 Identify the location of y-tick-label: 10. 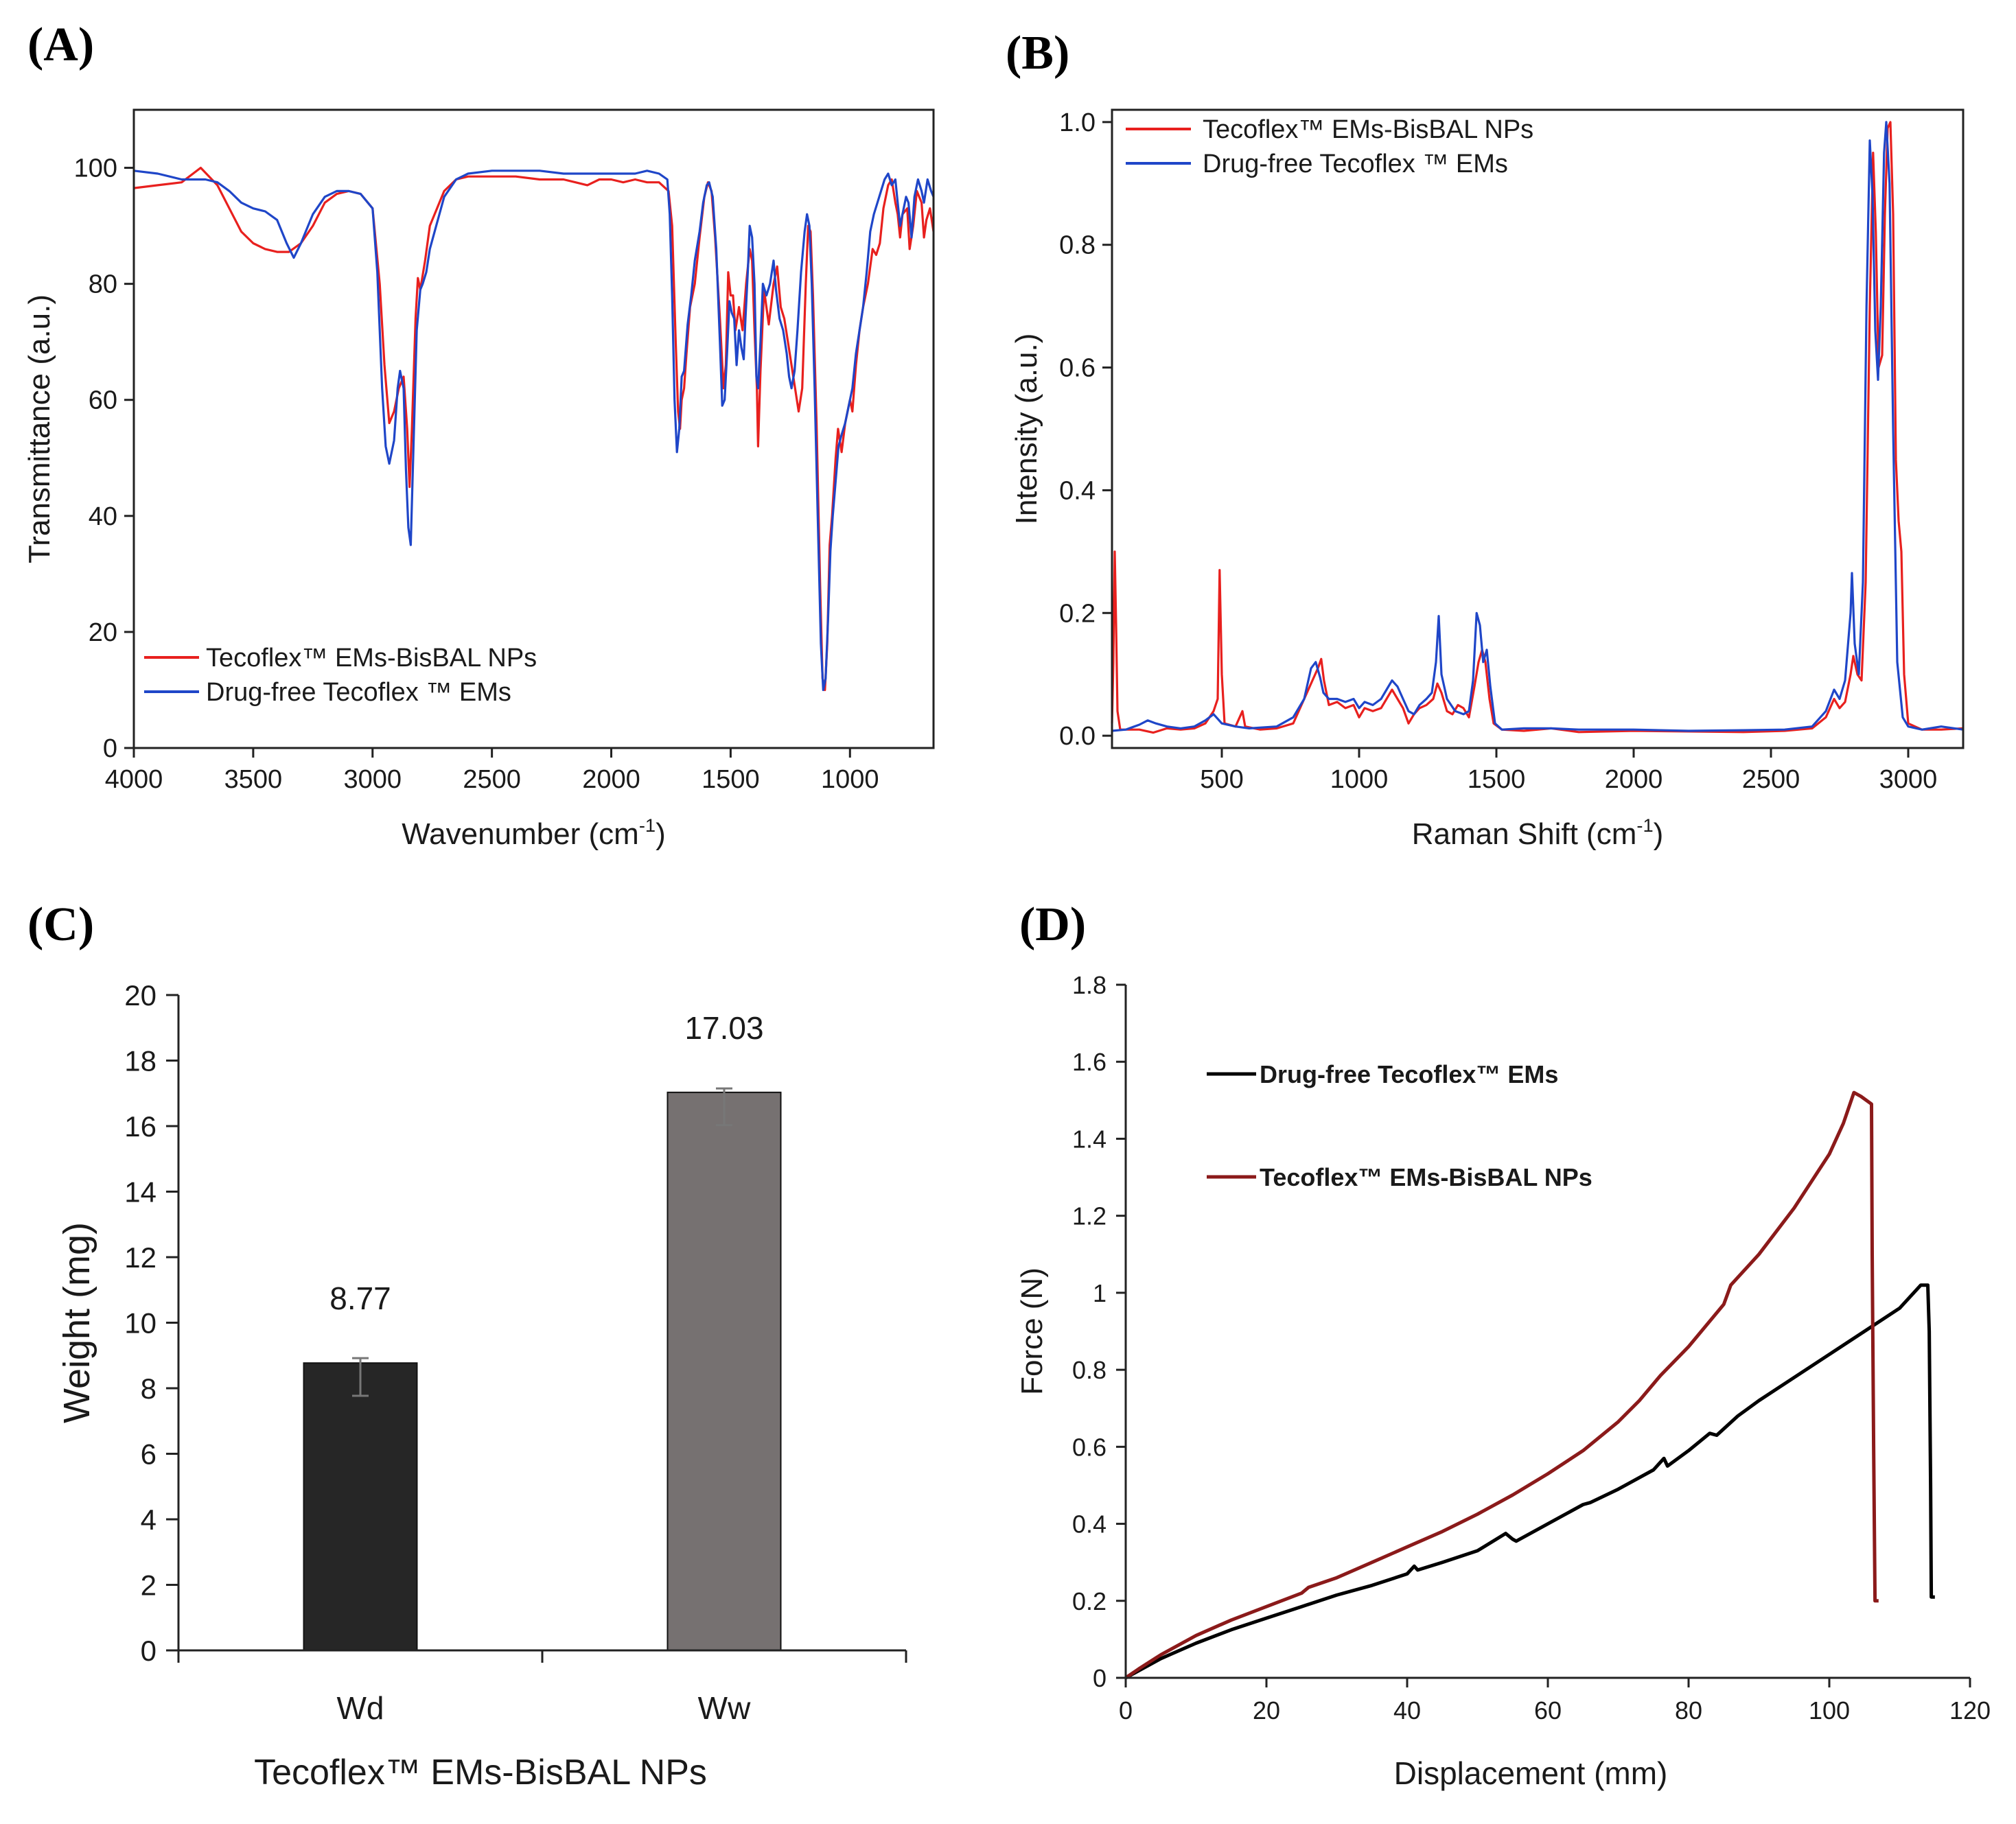
(141, 1323).